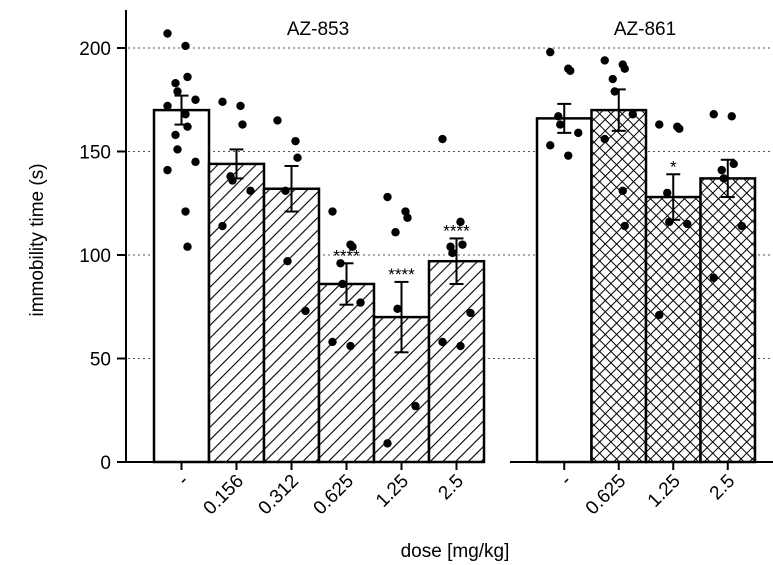  I want to click on x-axis-label: dose [mg/kg], so click(455, 551).